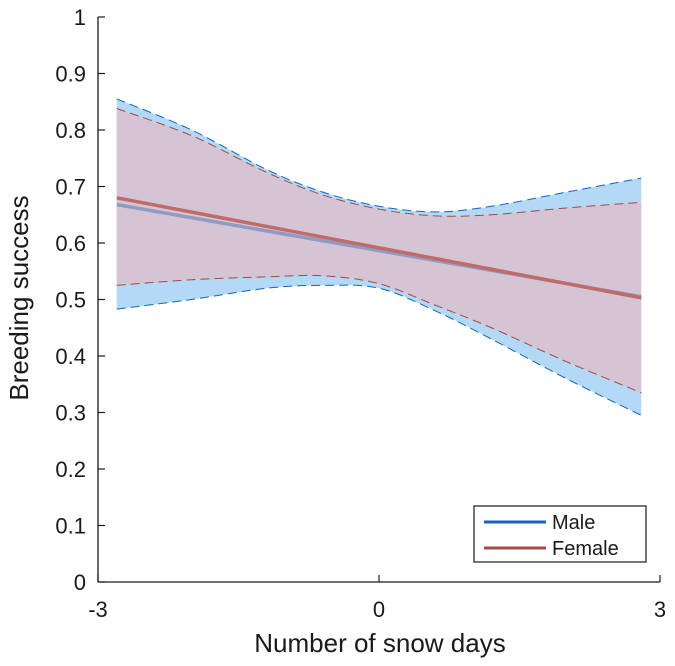 The image size is (675, 666). What do you see at coordinates (70, 469) in the screenshot?
I see `y-tick-label: 0.2` at bounding box center [70, 469].